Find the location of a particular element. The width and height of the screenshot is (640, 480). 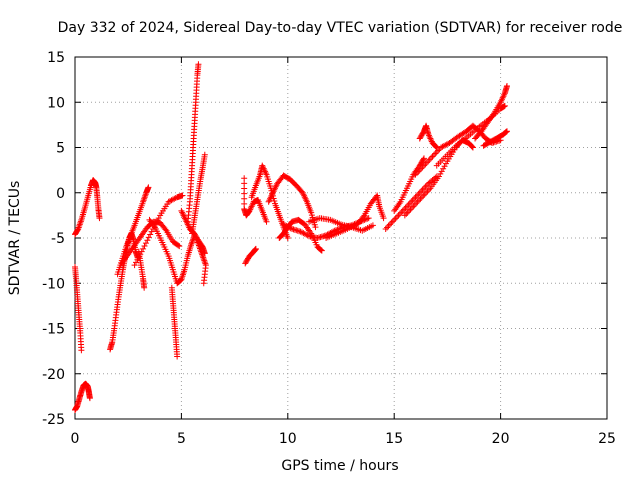

y-tick-labels: -25 -20 -15 -10 -5 0 5 10 15 is located at coordinates (53, 239).